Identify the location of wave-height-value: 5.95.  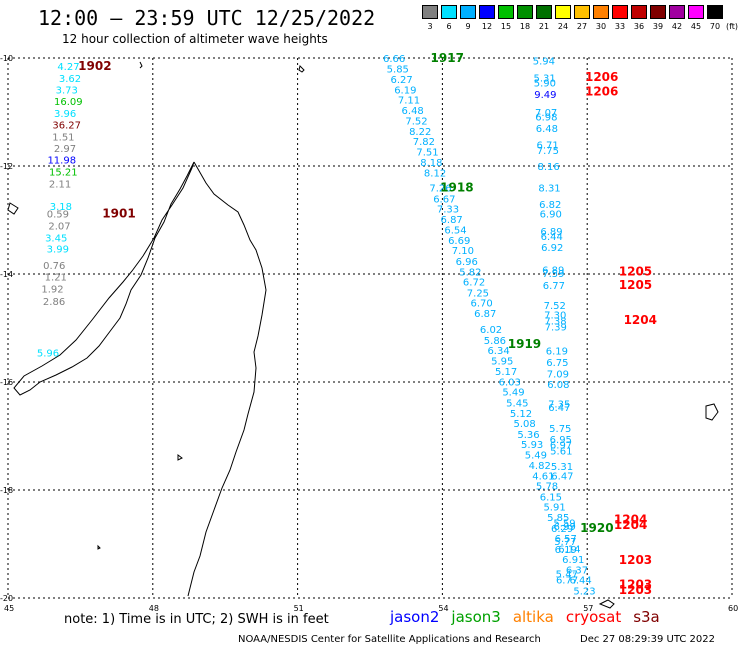
(502, 361).